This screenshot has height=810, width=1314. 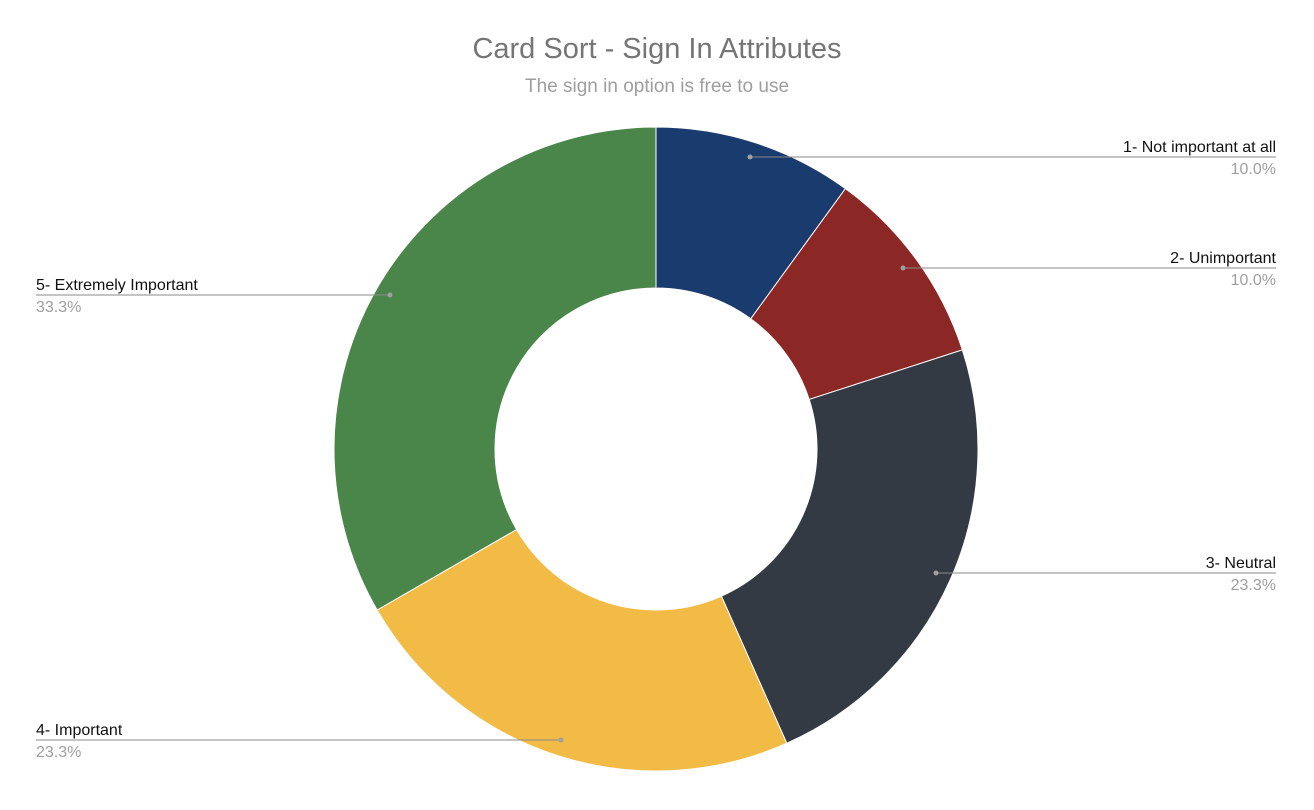 What do you see at coordinates (1253, 280) in the screenshot?
I see `slice-percent-2: 10.0%` at bounding box center [1253, 280].